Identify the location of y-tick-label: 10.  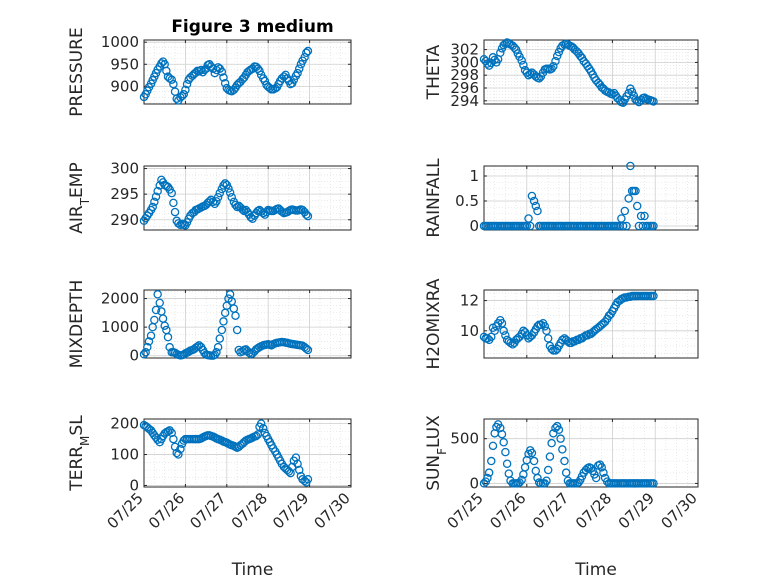
(469, 331).